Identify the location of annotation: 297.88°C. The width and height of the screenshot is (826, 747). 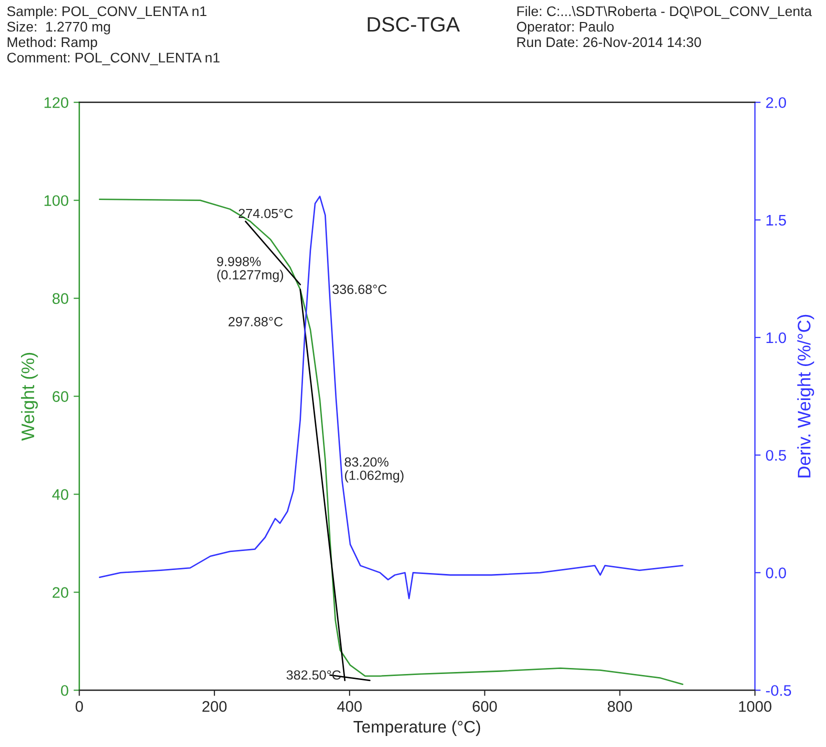
(255, 321).